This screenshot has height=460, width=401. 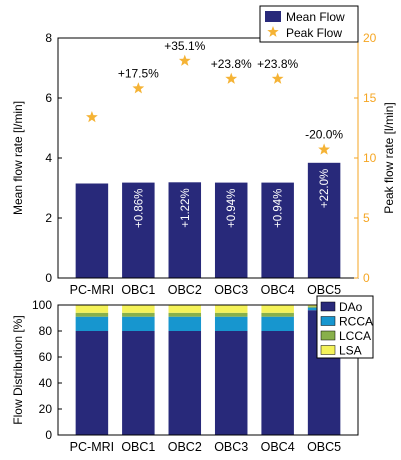 I want to click on bottom-legend-label: RCCA, so click(x=356, y=322).